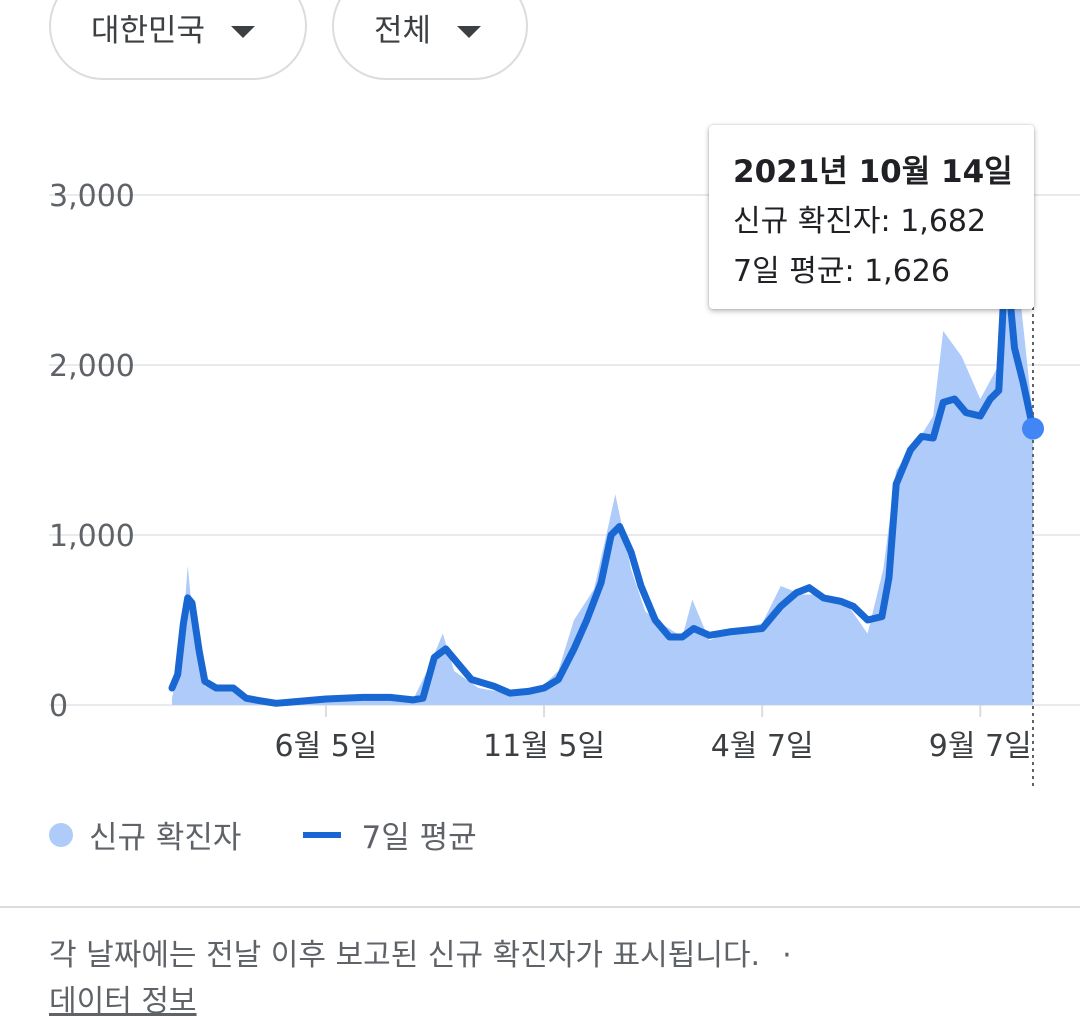  I want to click on y-tick-label: 0, so click(58, 706).